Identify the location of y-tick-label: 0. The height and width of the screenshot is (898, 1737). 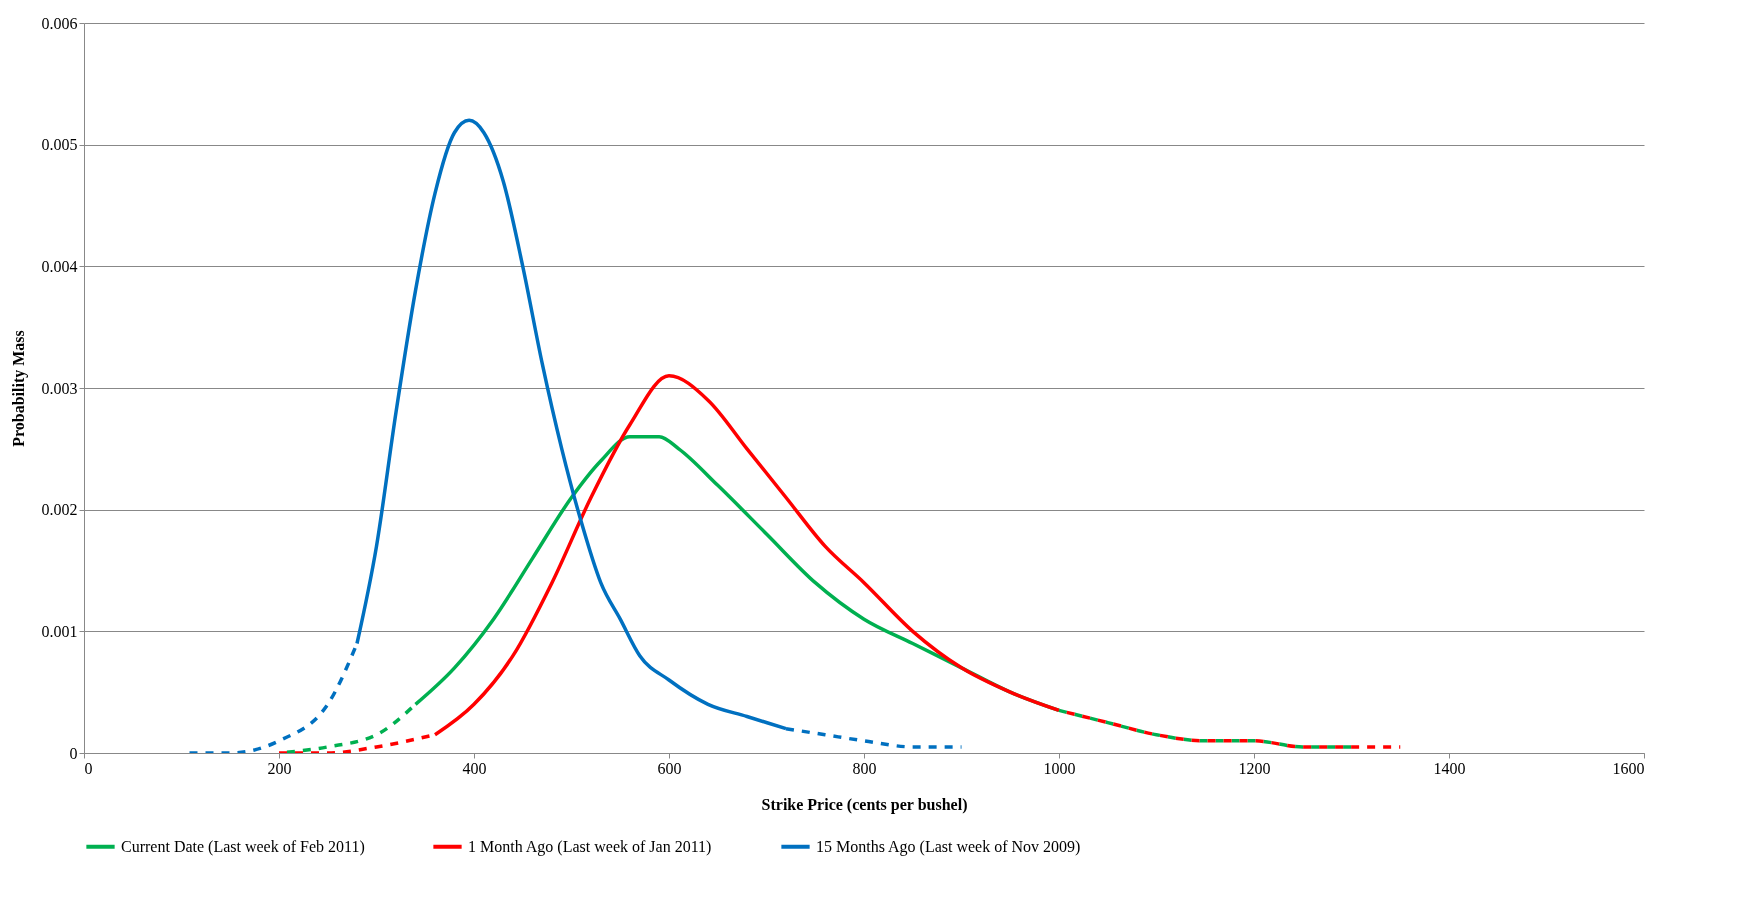
(73, 753).